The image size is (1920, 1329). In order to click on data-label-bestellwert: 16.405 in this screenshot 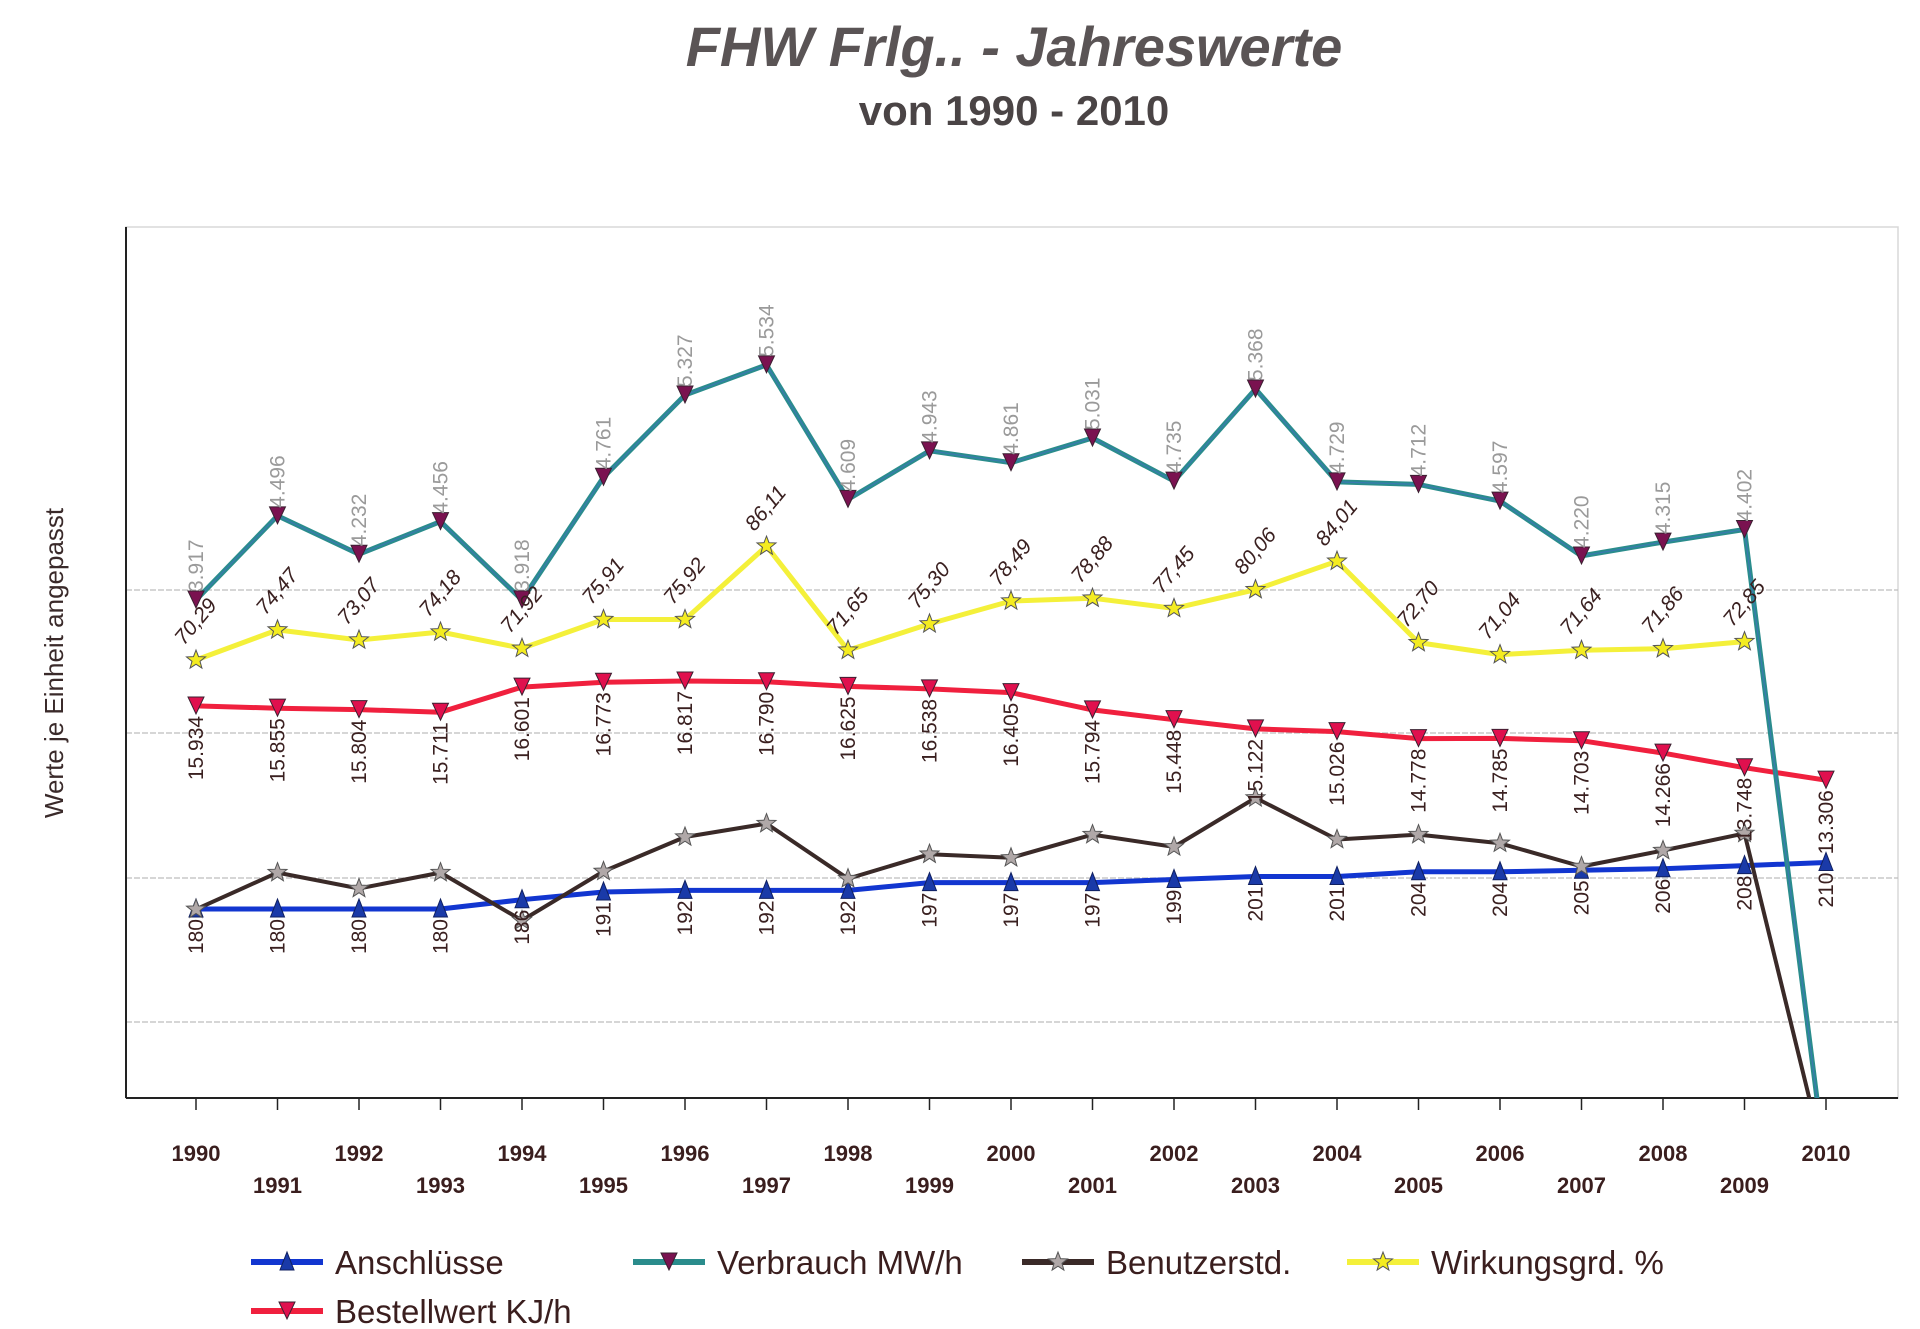, I will do `click(1011, 735)`.